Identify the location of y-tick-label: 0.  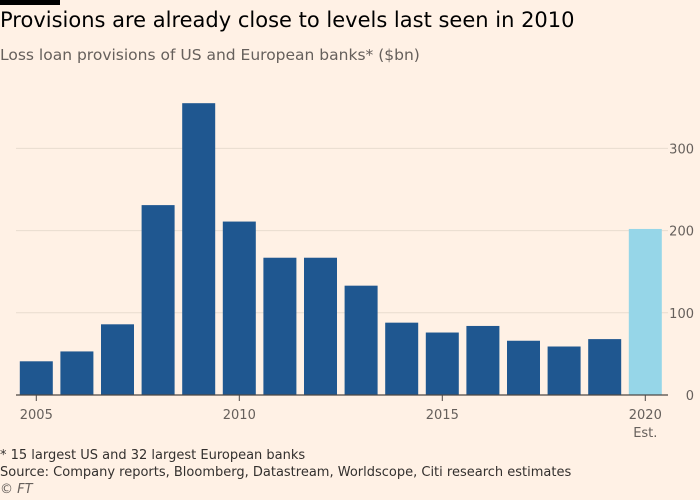
(690, 396).